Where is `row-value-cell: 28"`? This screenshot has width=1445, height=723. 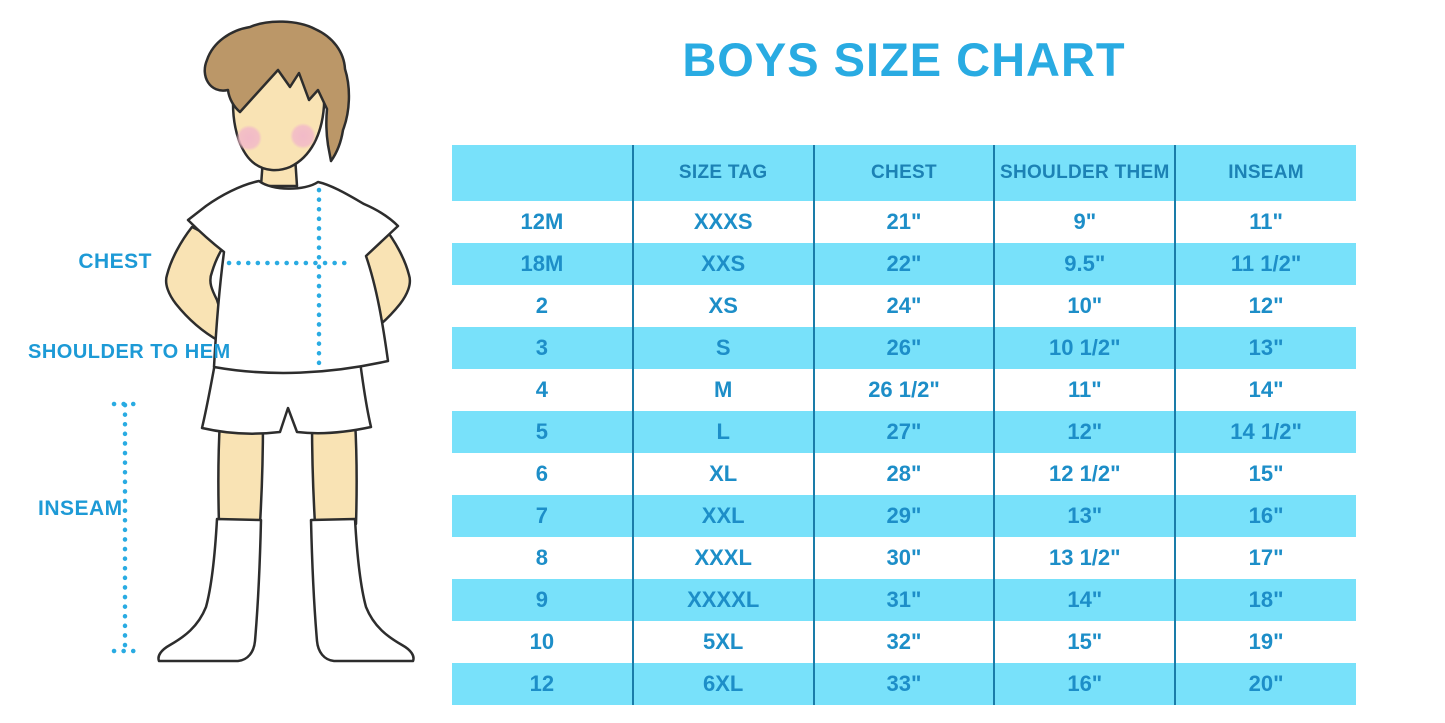
row-value-cell: 28" is located at coordinates (903, 474).